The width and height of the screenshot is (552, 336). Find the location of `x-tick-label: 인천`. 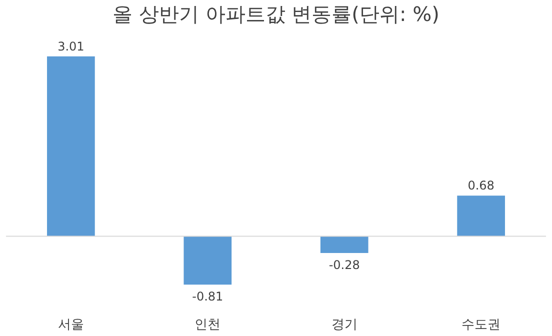

x-tick-label: 인천 is located at coordinates (207, 325).